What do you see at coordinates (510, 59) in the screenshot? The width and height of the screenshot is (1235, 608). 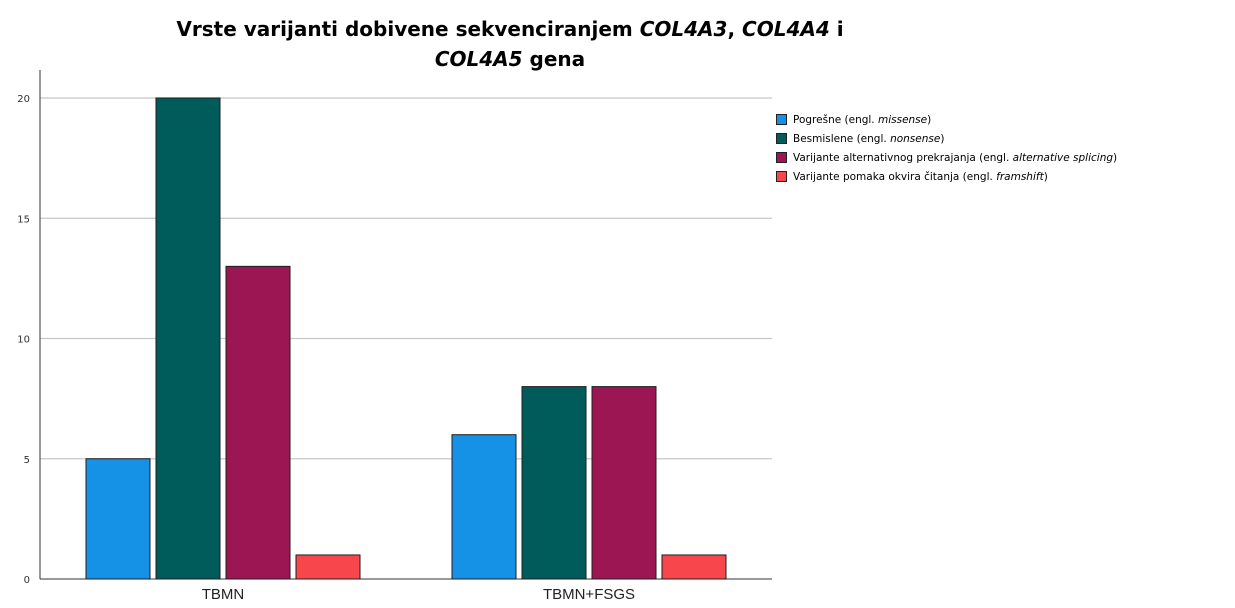 I see `chart-title-line-2: COL4A5 gena` at bounding box center [510, 59].